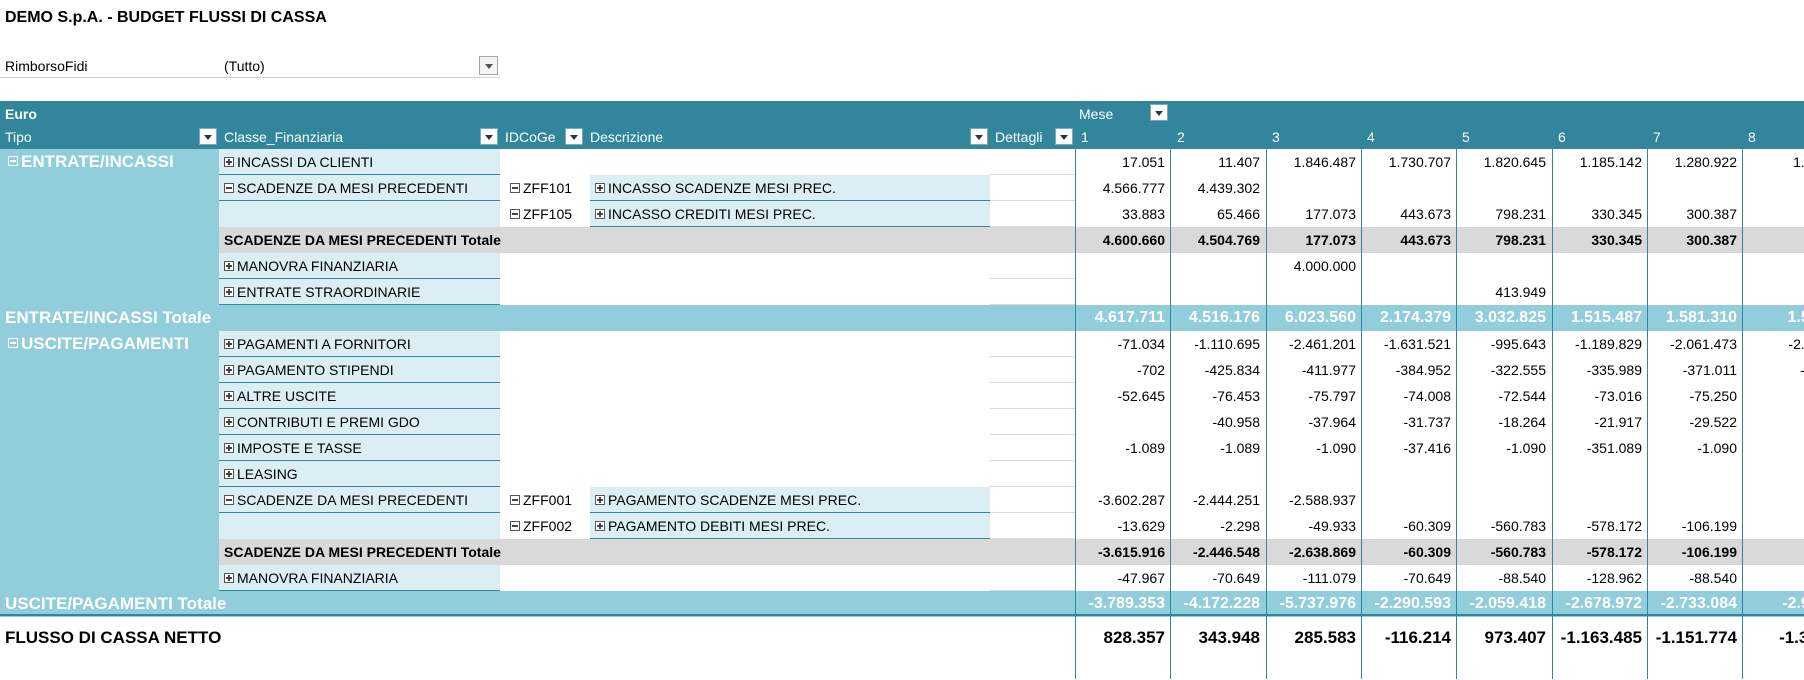 This screenshot has height=680, width=1804. I want to click on tipo-cell: USCITE/PAGAMENTI, so click(109, 461).